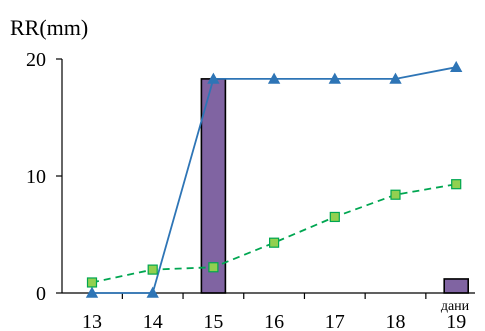  I want to click on x-tick-label-15: 15, so click(213, 321).